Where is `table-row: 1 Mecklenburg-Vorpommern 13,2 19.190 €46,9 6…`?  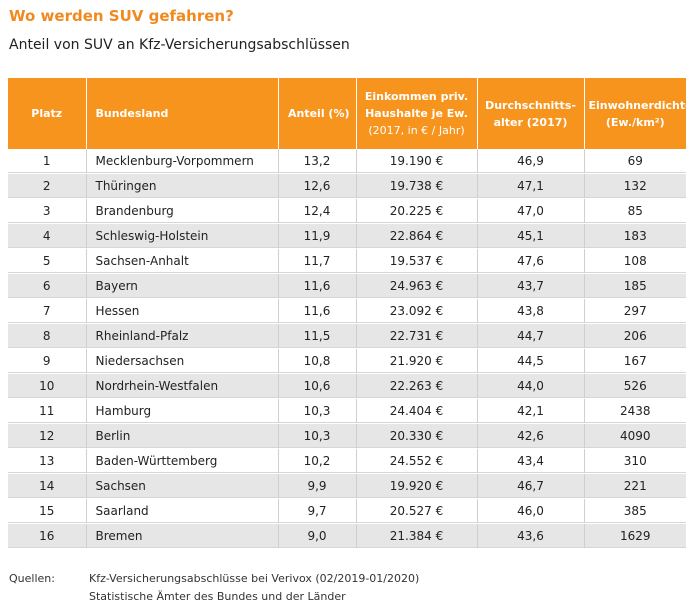
table-row: 1 Mecklenburg-Vorpommern 13,2 19.190 €46,9 6… is located at coordinates (347, 161).